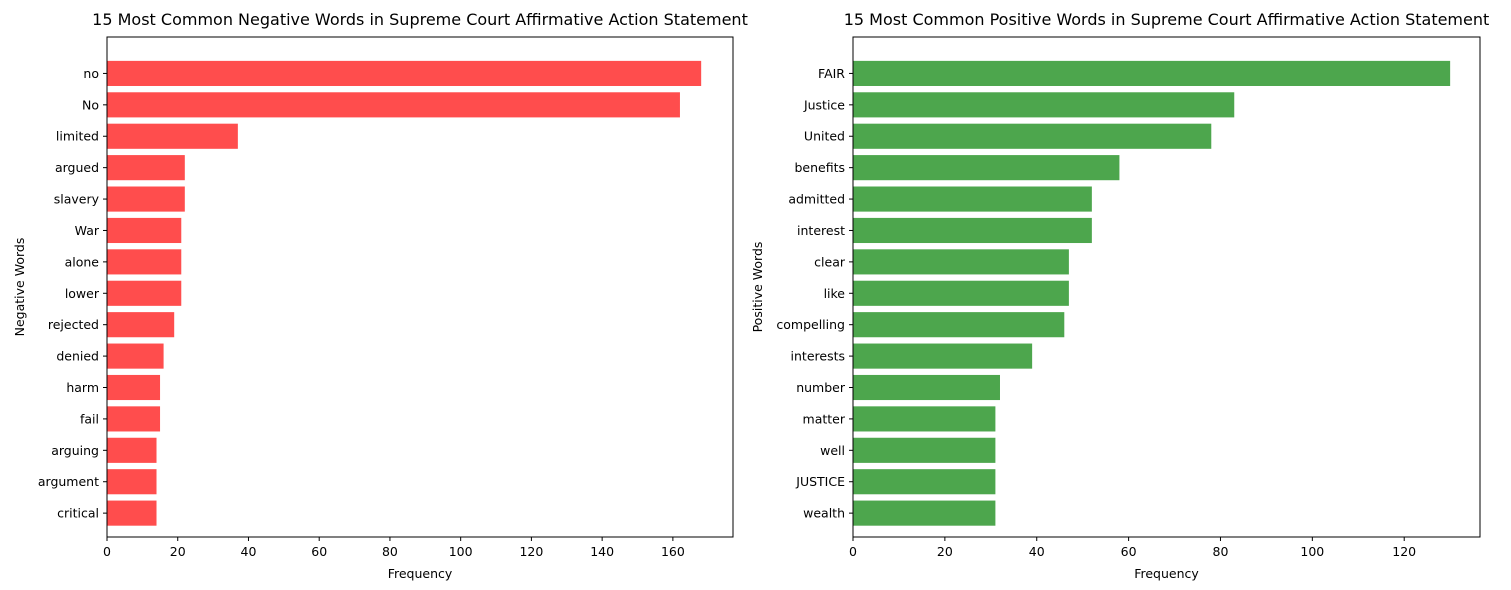 The width and height of the screenshot is (1511, 590). What do you see at coordinates (77, 199) in the screenshot?
I see `negative-y-tick-label: slavery` at bounding box center [77, 199].